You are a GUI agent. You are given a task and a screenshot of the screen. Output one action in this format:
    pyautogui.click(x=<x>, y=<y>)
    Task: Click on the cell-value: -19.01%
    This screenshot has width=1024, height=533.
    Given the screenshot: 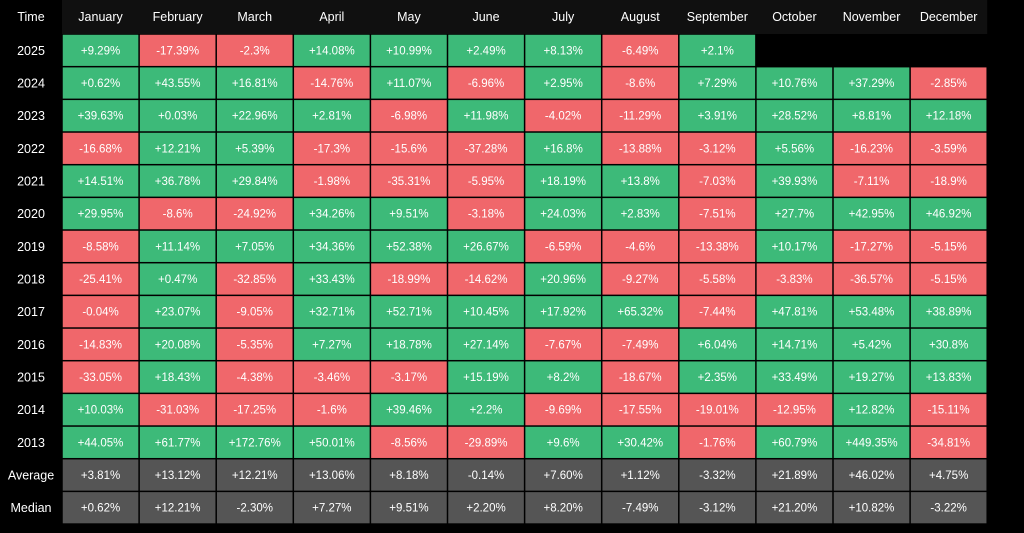 What is the action you would take?
    pyautogui.click(x=717, y=411)
    